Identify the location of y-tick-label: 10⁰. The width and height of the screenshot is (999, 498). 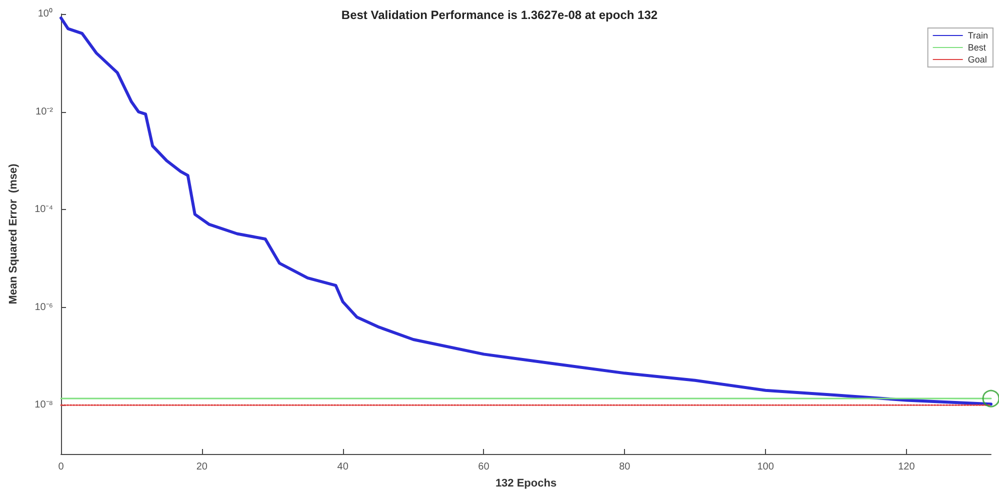
(45, 14).